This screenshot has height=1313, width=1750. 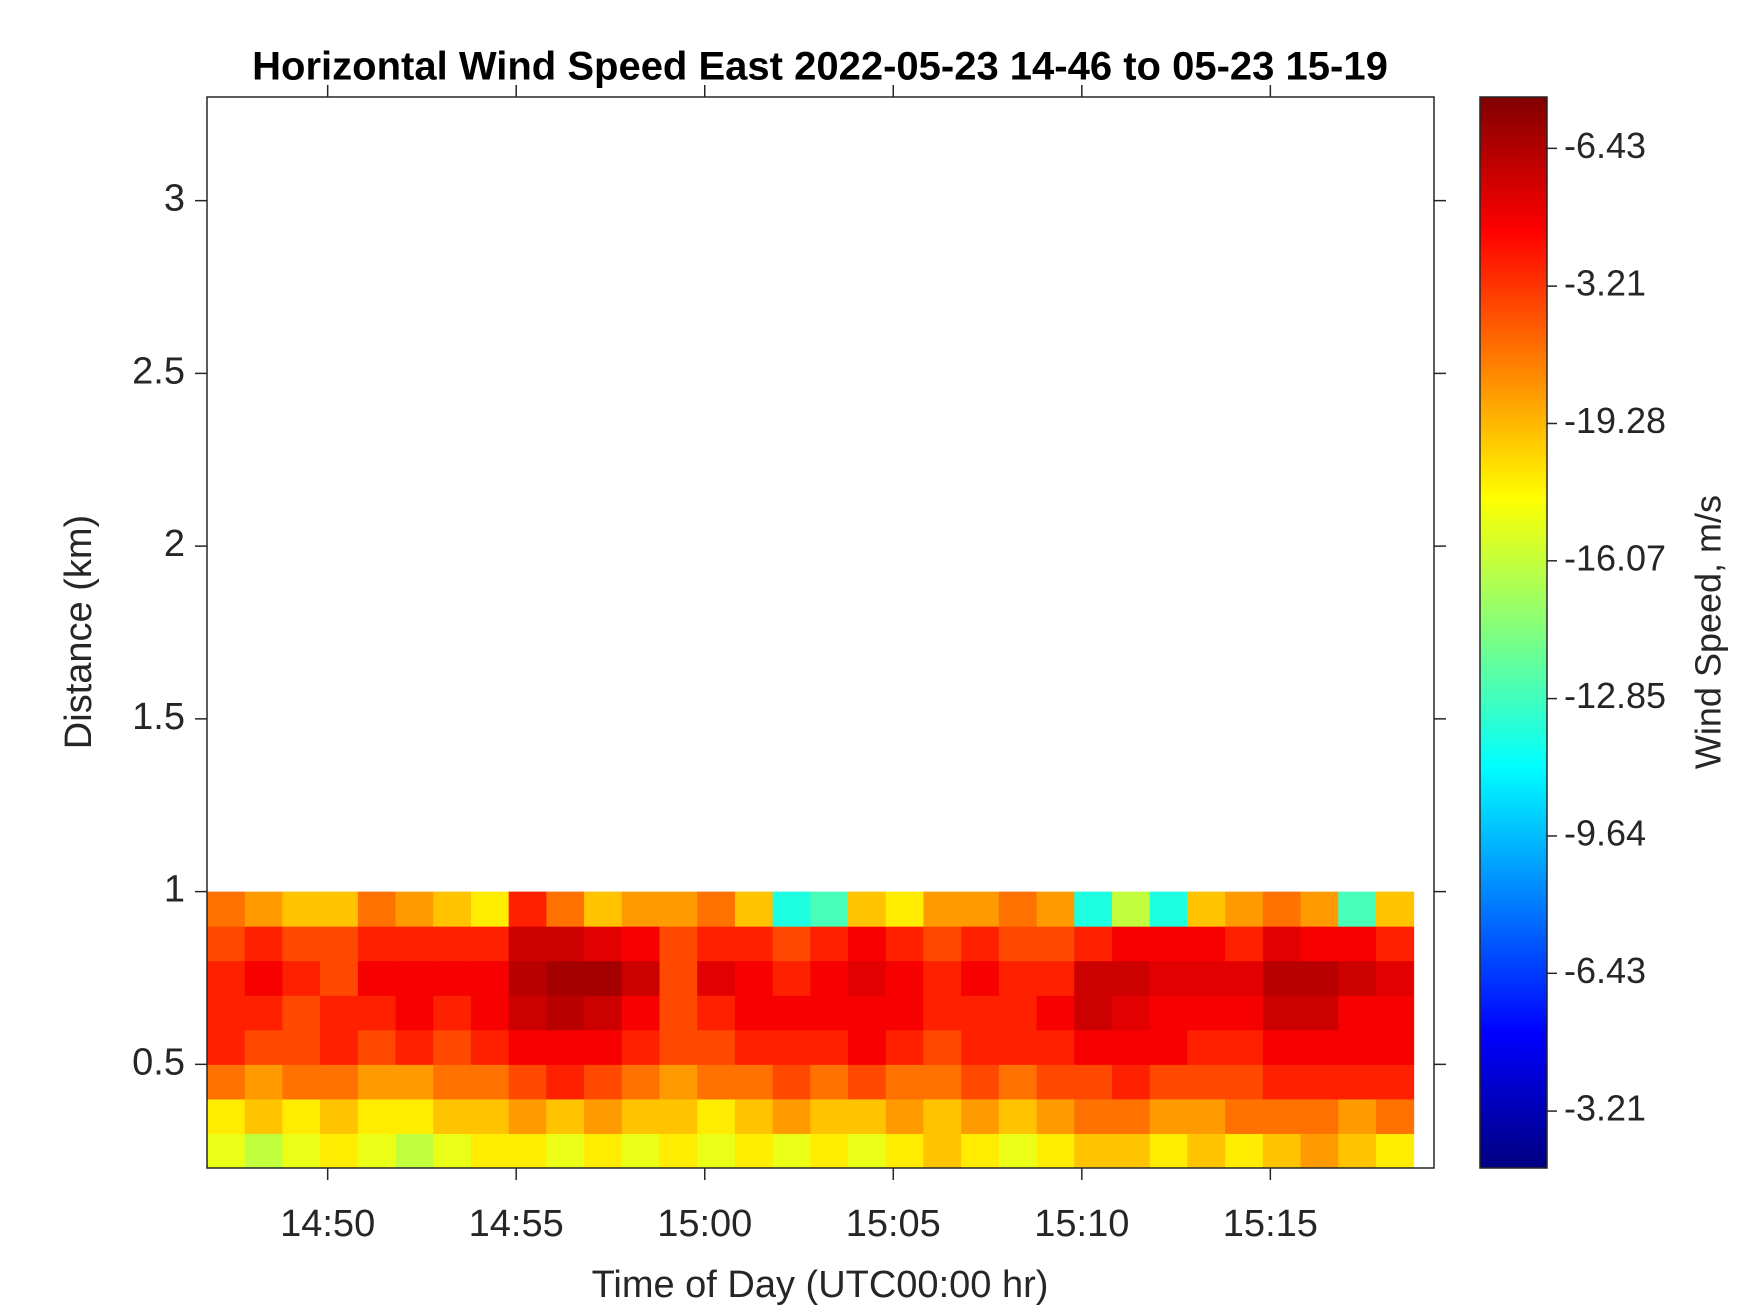 I want to click on x-tick-label: 14:50, so click(x=327, y=1224).